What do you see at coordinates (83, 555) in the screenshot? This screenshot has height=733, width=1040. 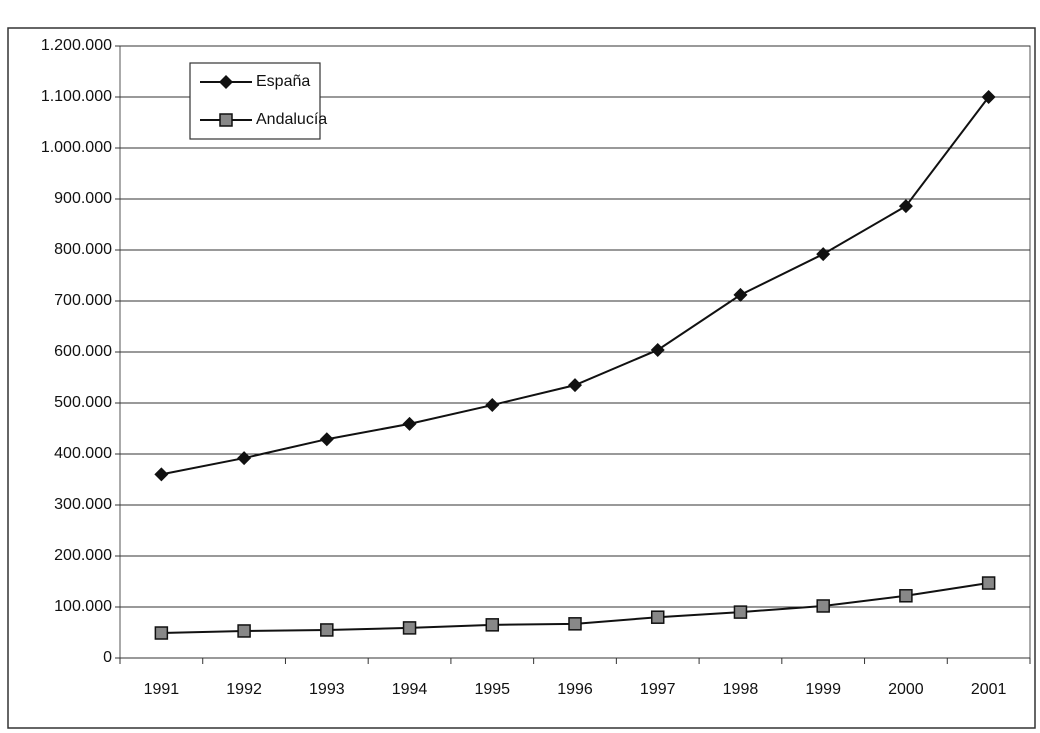 I see `y-tick-label: 200.000` at bounding box center [83, 555].